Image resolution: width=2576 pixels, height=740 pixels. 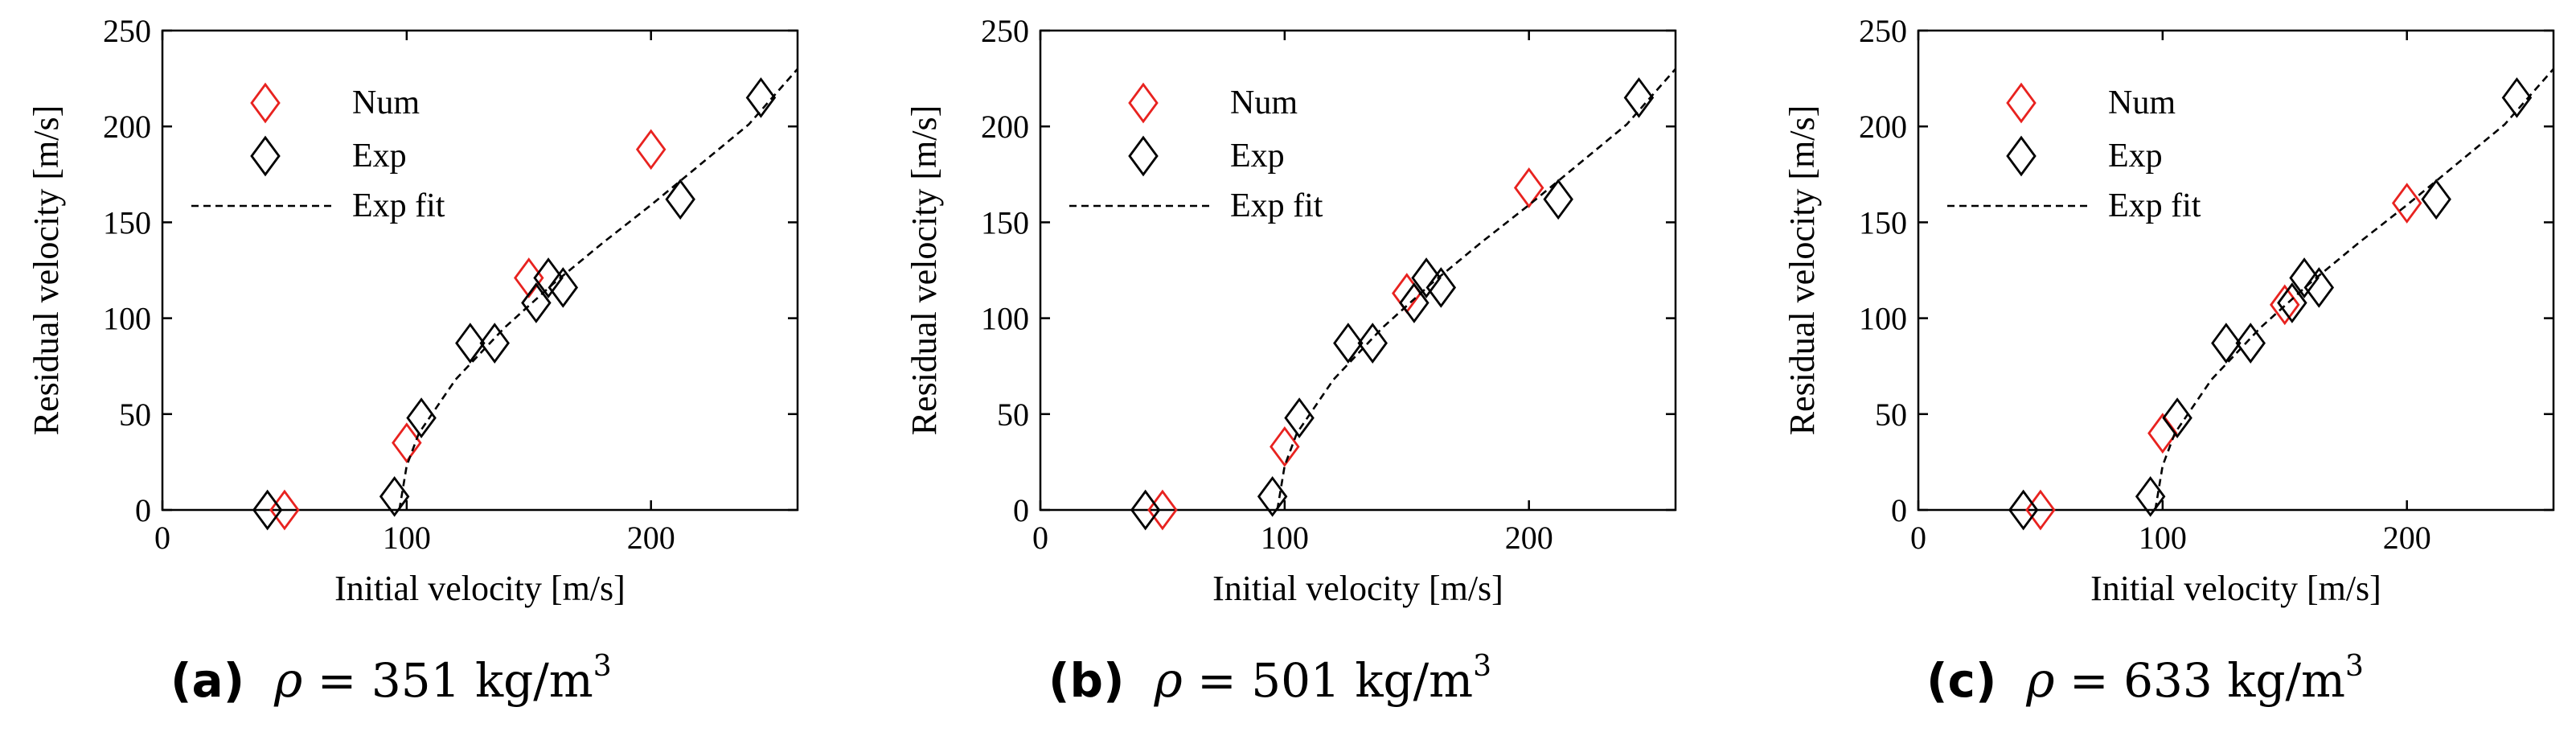 I want to click on series-num, so click(x=1345, y=349).